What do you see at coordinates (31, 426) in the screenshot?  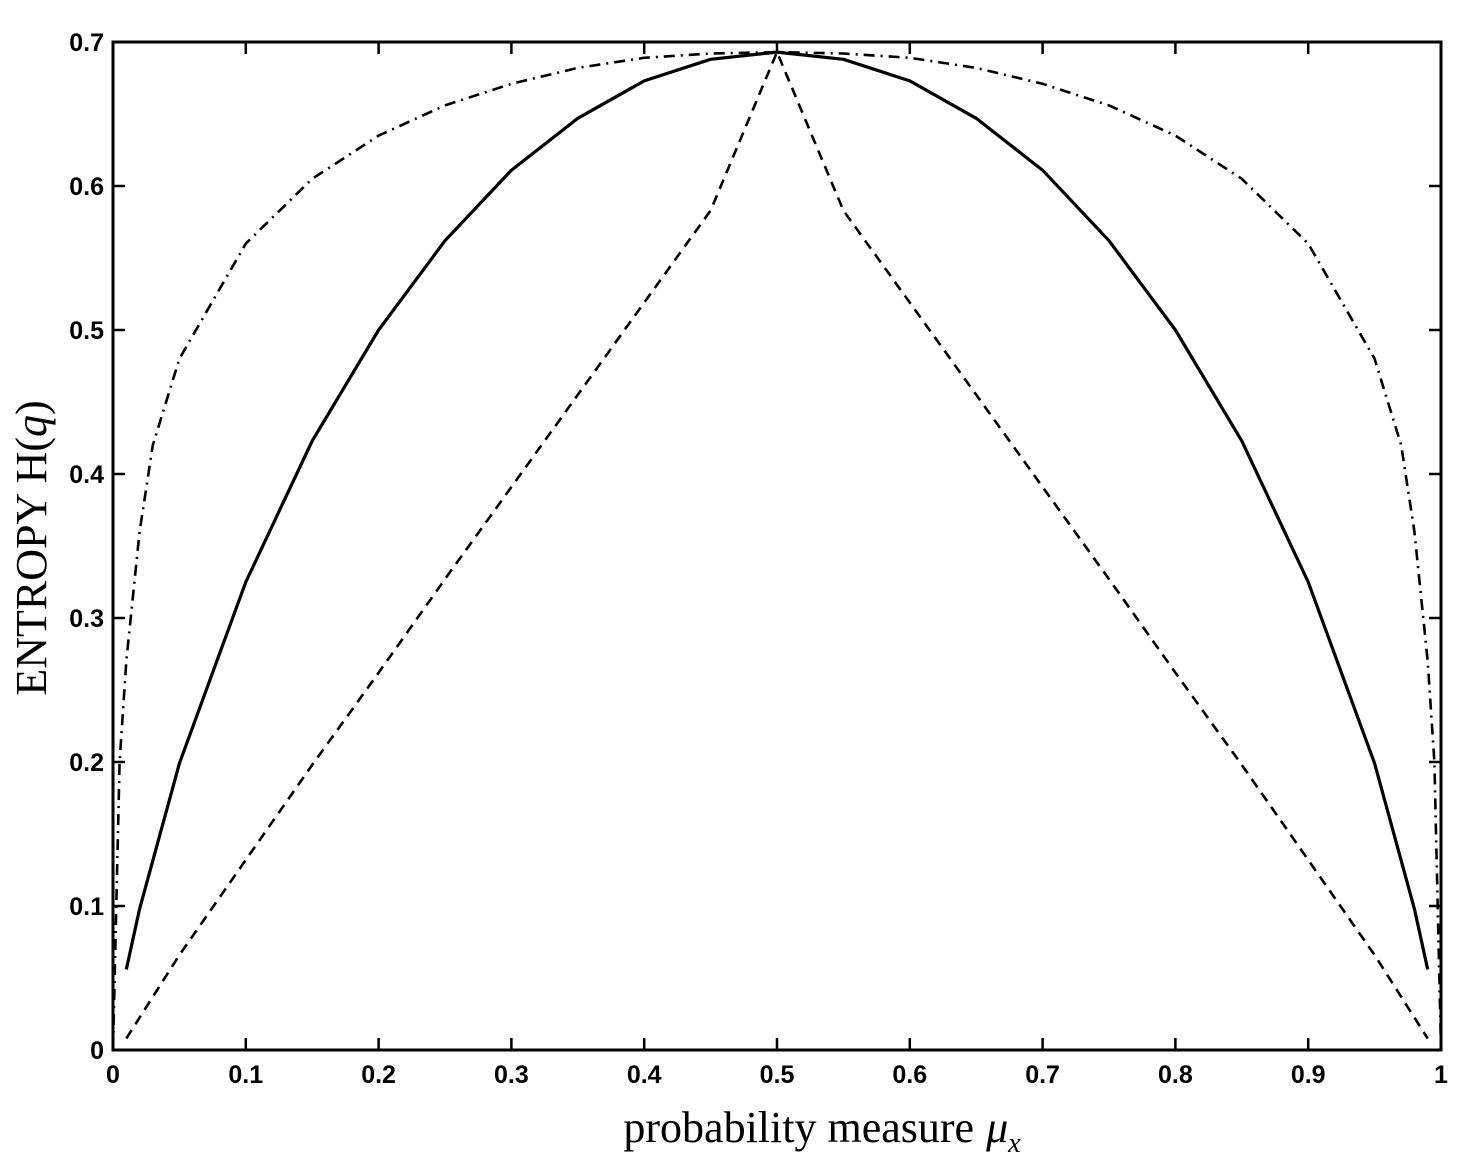 I see `y-axis-title-variable: q` at bounding box center [31, 426].